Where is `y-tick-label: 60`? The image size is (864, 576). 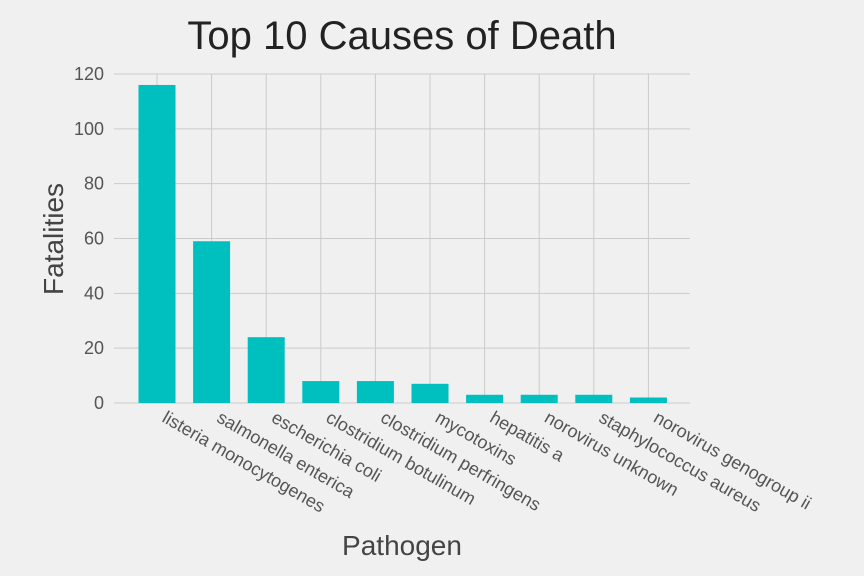 y-tick-label: 60 is located at coordinates (94, 239).